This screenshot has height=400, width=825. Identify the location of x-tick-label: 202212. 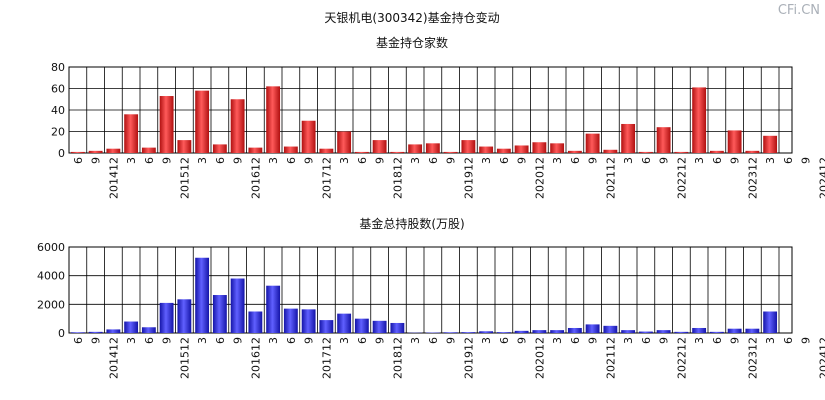
(681, 178).